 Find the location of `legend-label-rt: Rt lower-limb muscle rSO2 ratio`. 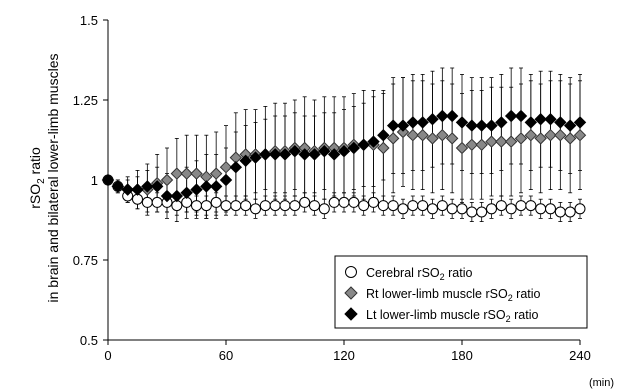

legend-label-rt: Rt lower-limb muscle rSO2 ratio is located at coordinates (453, 295).